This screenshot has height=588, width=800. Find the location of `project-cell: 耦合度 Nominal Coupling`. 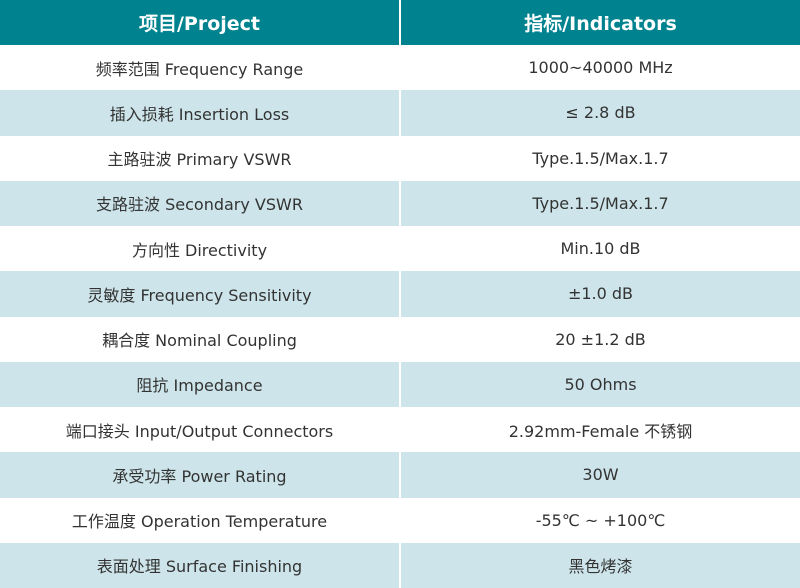

project-cell: 耦合度 Nominal Coupling is located at coordinates (200, 339).